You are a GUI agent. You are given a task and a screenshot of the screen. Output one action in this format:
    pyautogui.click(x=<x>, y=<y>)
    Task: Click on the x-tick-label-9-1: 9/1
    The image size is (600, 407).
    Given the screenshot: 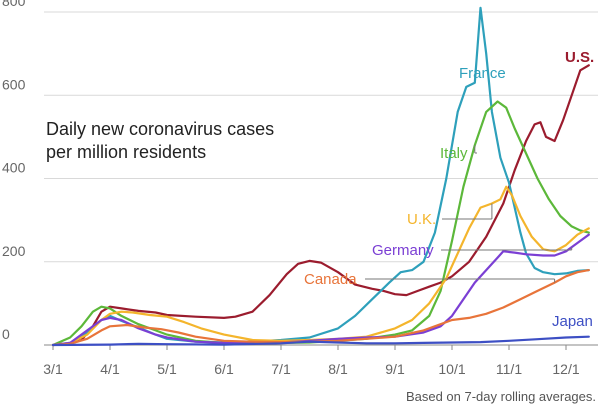 What is the action you would take?
    pyautogui.click(x=395, y=369)
    